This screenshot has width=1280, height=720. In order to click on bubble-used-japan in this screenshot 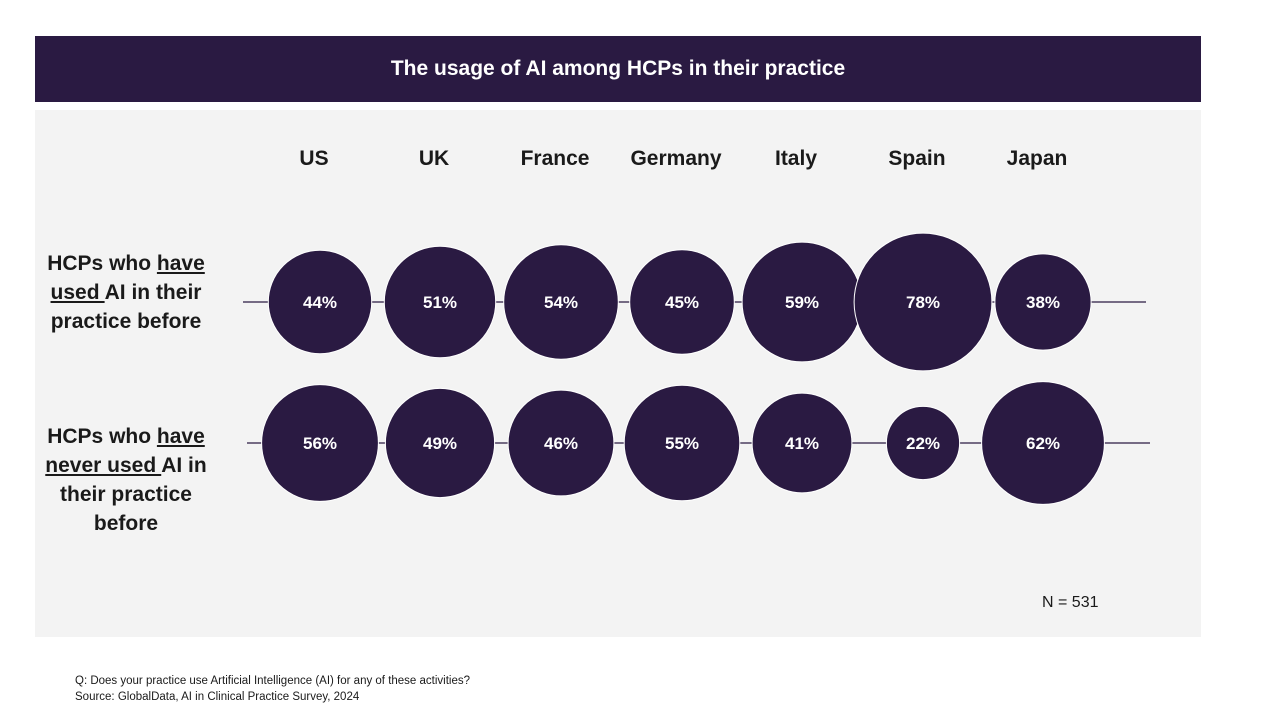, I will do `click(1043, 302)`.